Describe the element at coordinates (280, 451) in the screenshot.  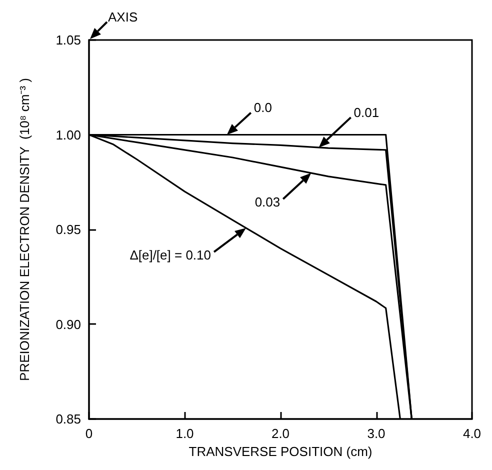
I see `x-axis-title: TRANSVERSE POSITION (cm)` at that location.